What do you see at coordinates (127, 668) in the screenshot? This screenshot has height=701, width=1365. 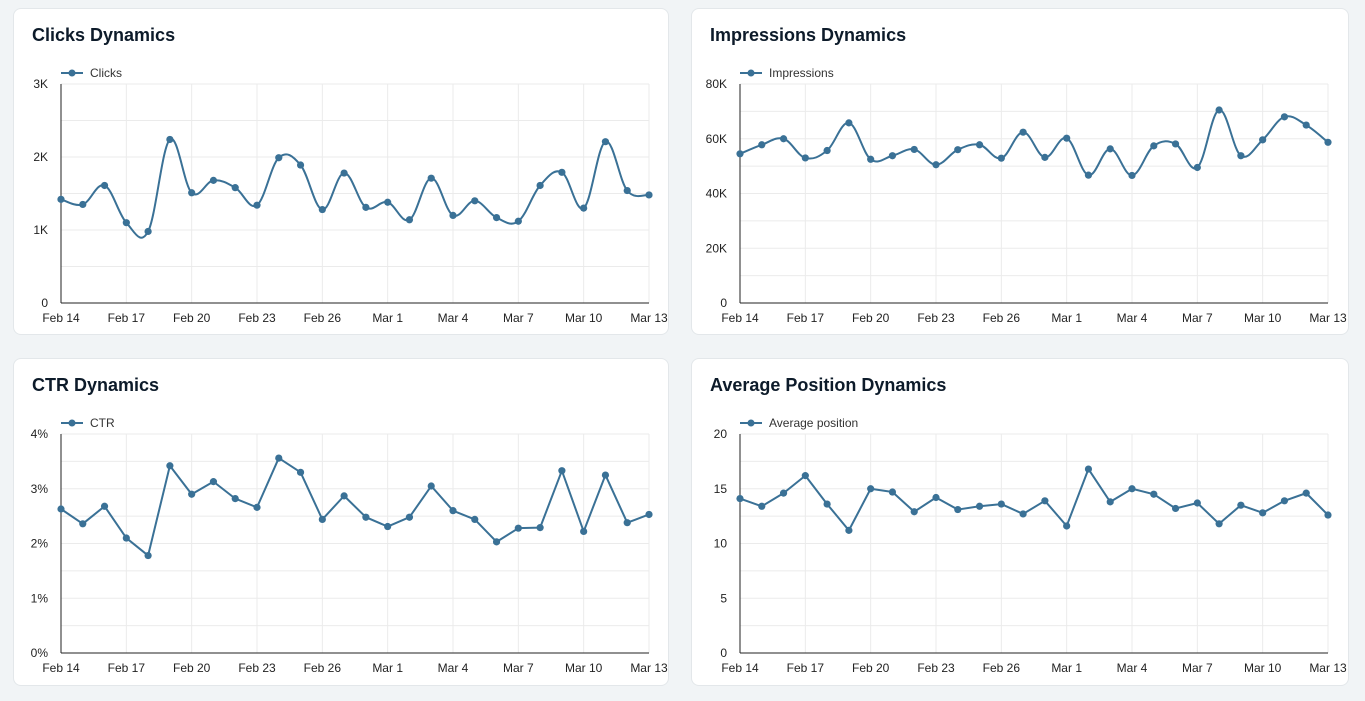 I see `x-tick-label: Feb 17` at bounding box center [127, 668].